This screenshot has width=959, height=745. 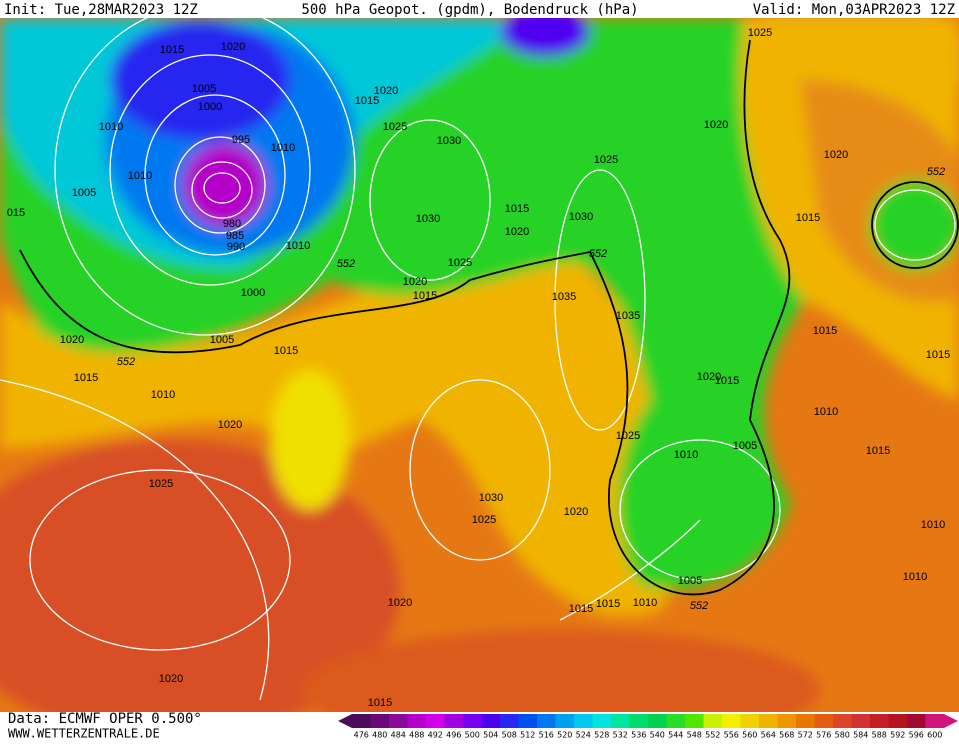 What do you see at coordinates (675, 735) in the screenshot?
I see `colorbar-label: 544` at bounding box center [675, 735].